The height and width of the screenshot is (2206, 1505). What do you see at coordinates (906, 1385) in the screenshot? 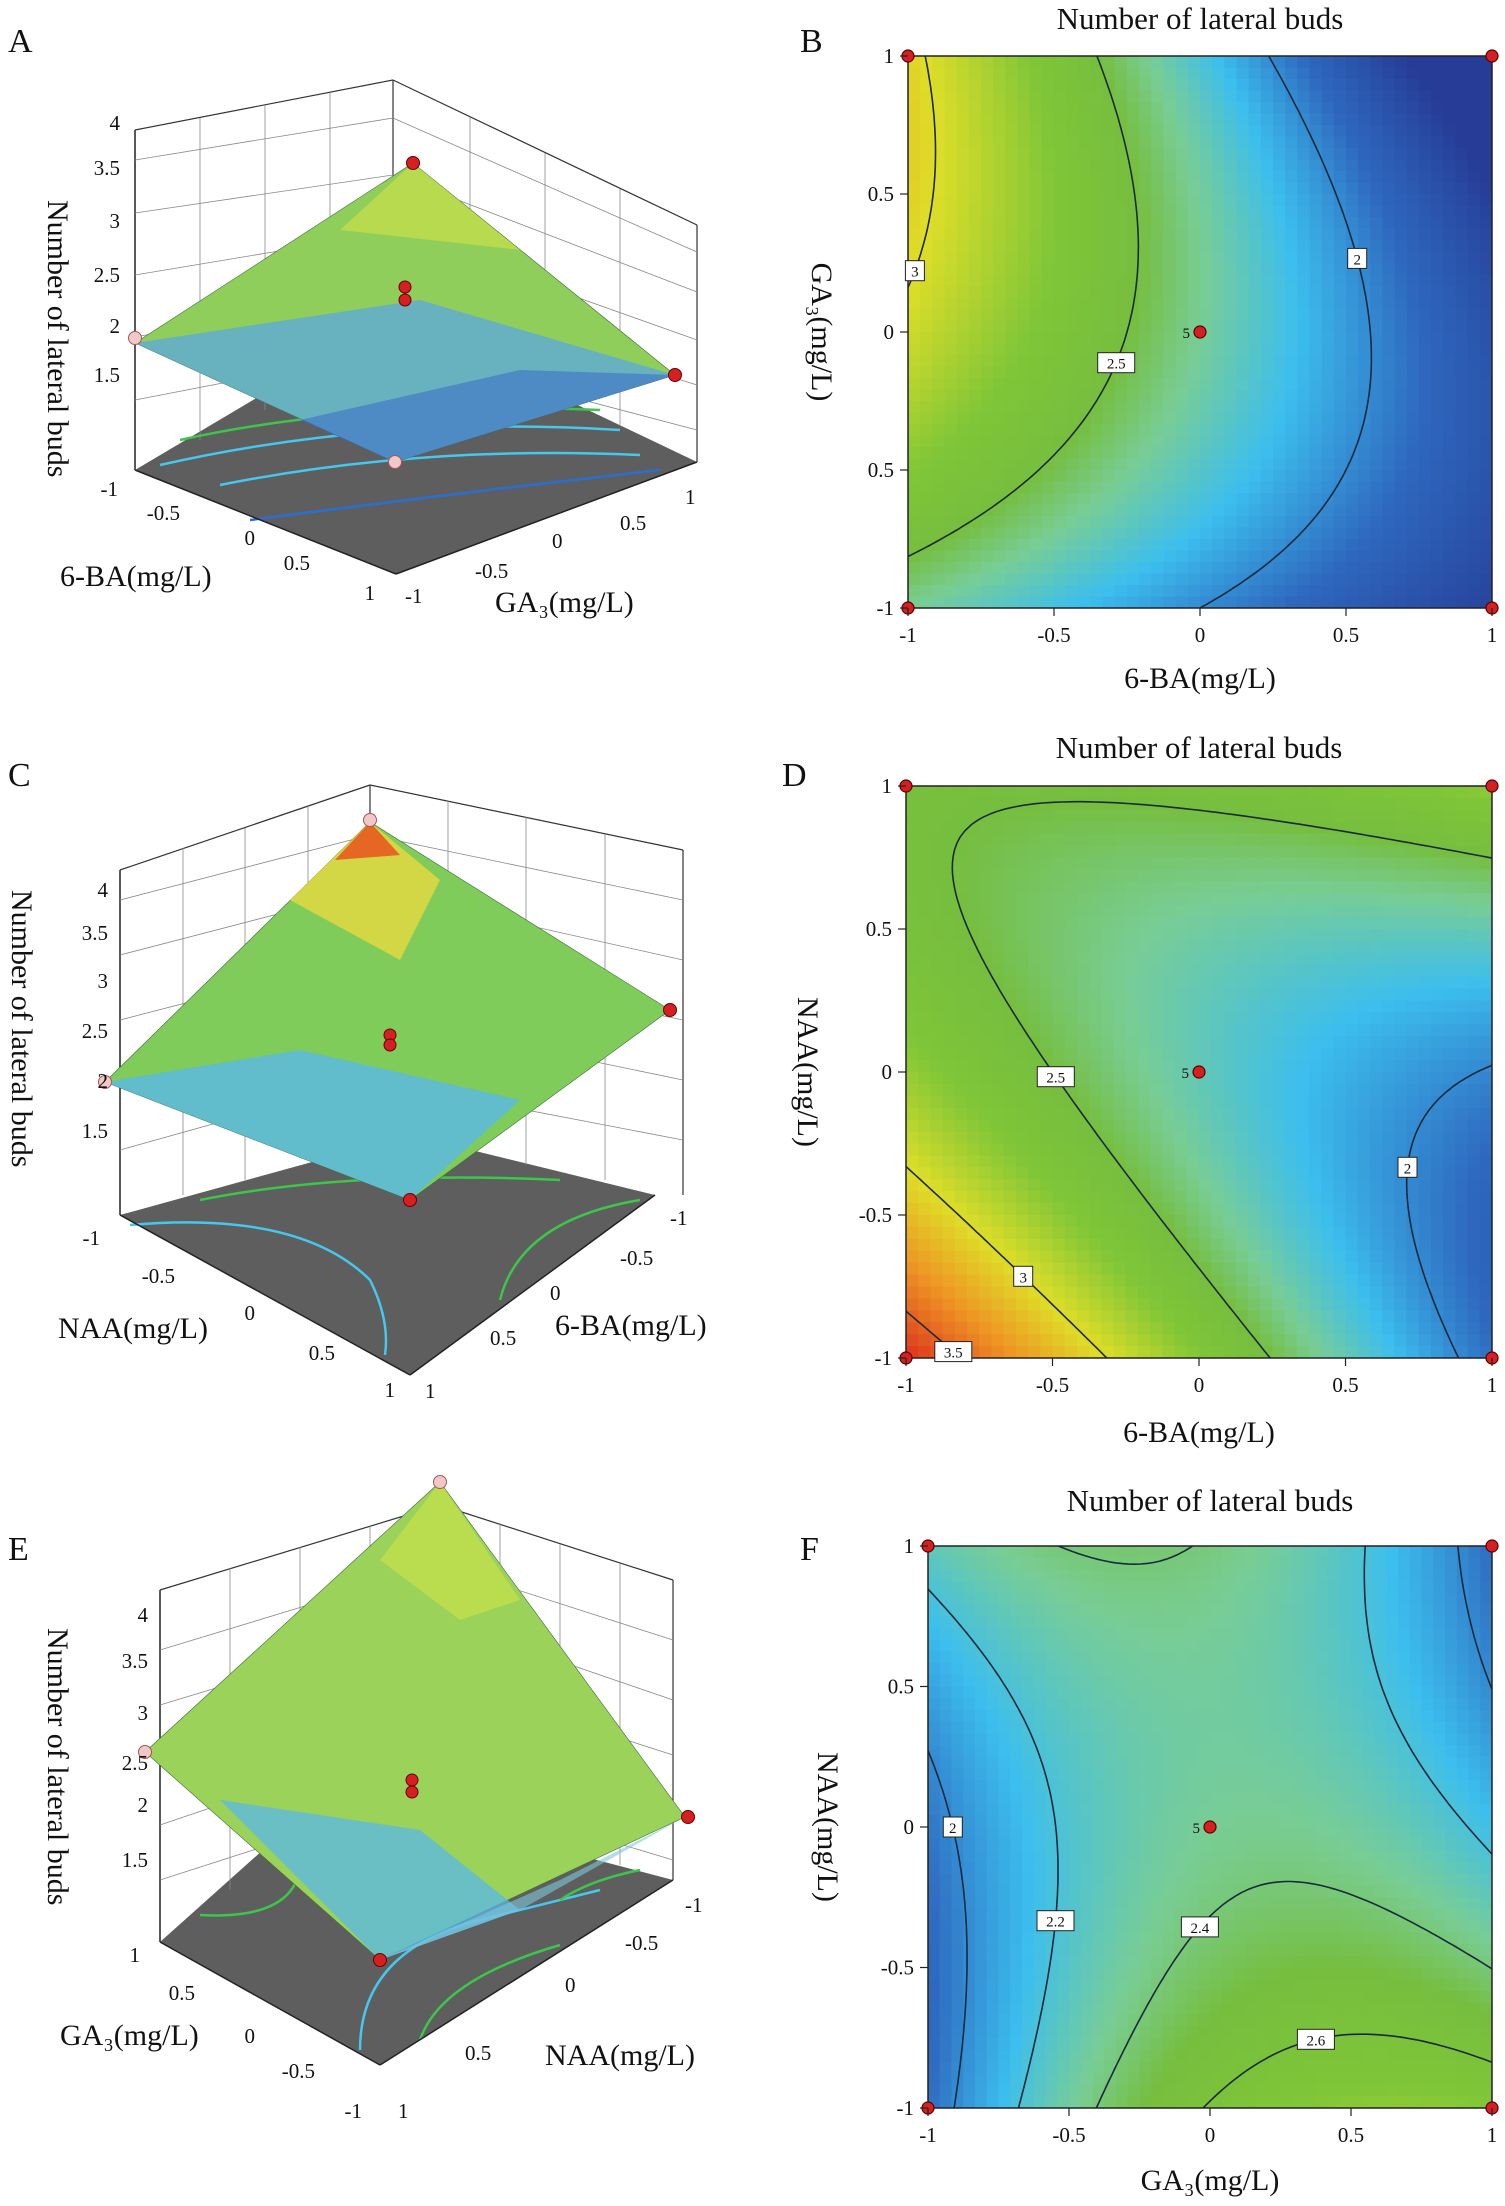
I see `x-tick-label: -1` at bounding box center [906, 1385].